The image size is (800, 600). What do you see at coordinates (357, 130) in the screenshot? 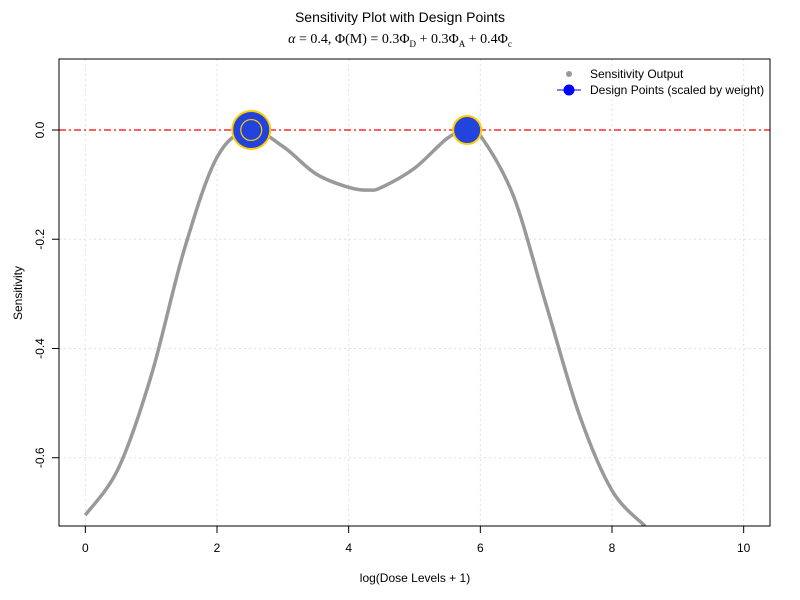
I see `design-points` at bounding box center [357, 130].